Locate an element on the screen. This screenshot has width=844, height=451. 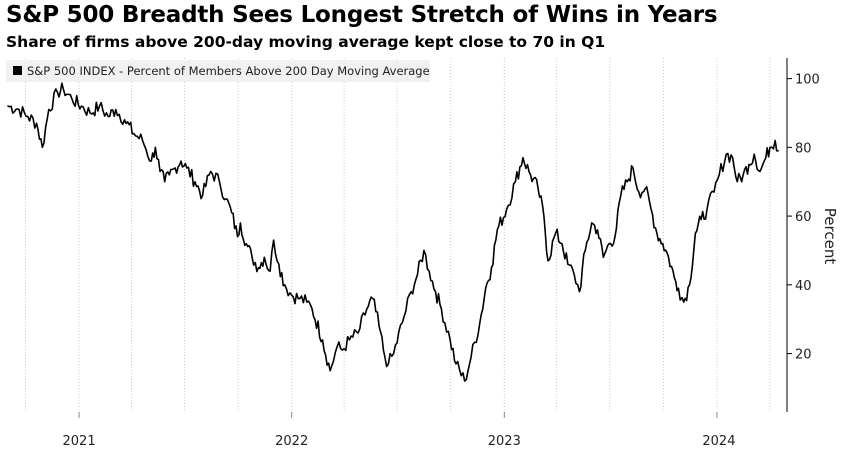
x-tick-label: 2024 is located at coordinates (718, 441).